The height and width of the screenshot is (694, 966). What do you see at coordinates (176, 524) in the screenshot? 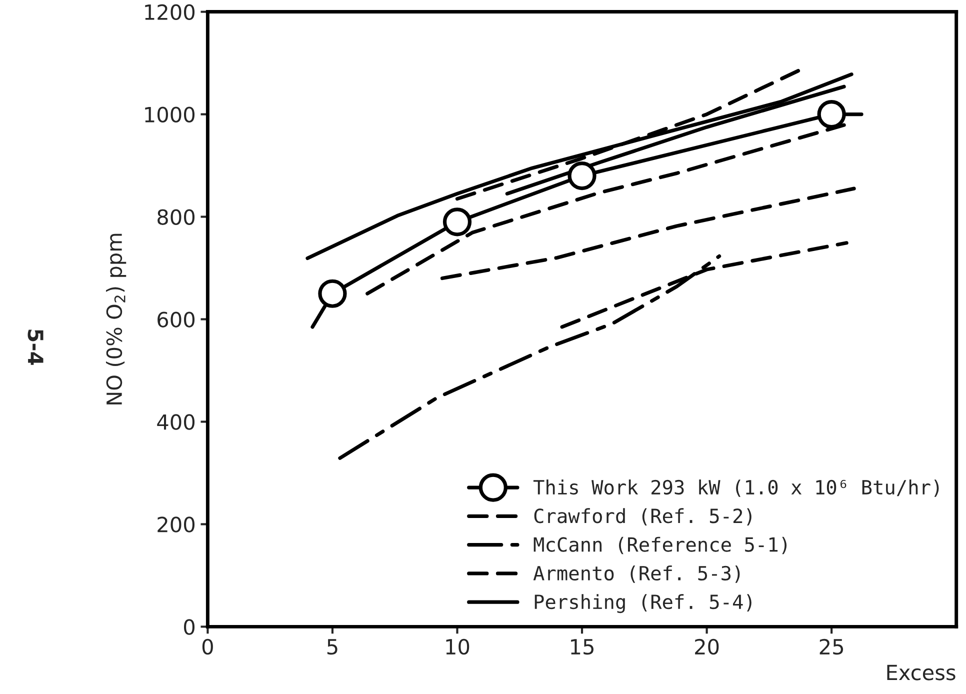
I see `y-tick-label: 200` at bounding box center [176, 524].